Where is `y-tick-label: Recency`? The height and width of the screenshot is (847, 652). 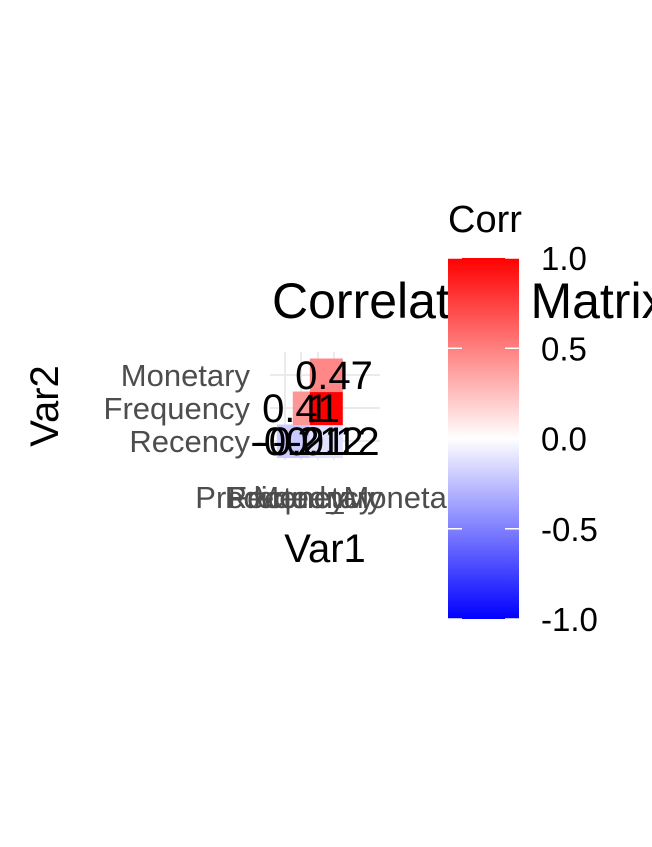
y-tick-label: Recency is located at coordinates (189, 441).